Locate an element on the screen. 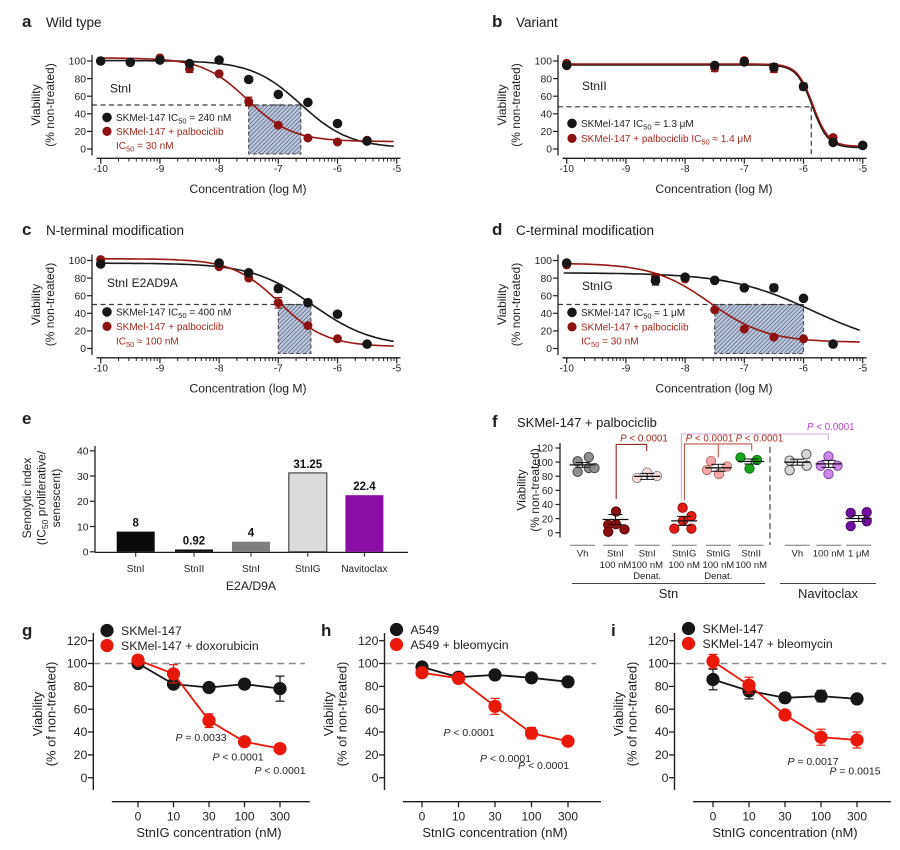  svg-text: senescent) is located at coordinates (56, 498).